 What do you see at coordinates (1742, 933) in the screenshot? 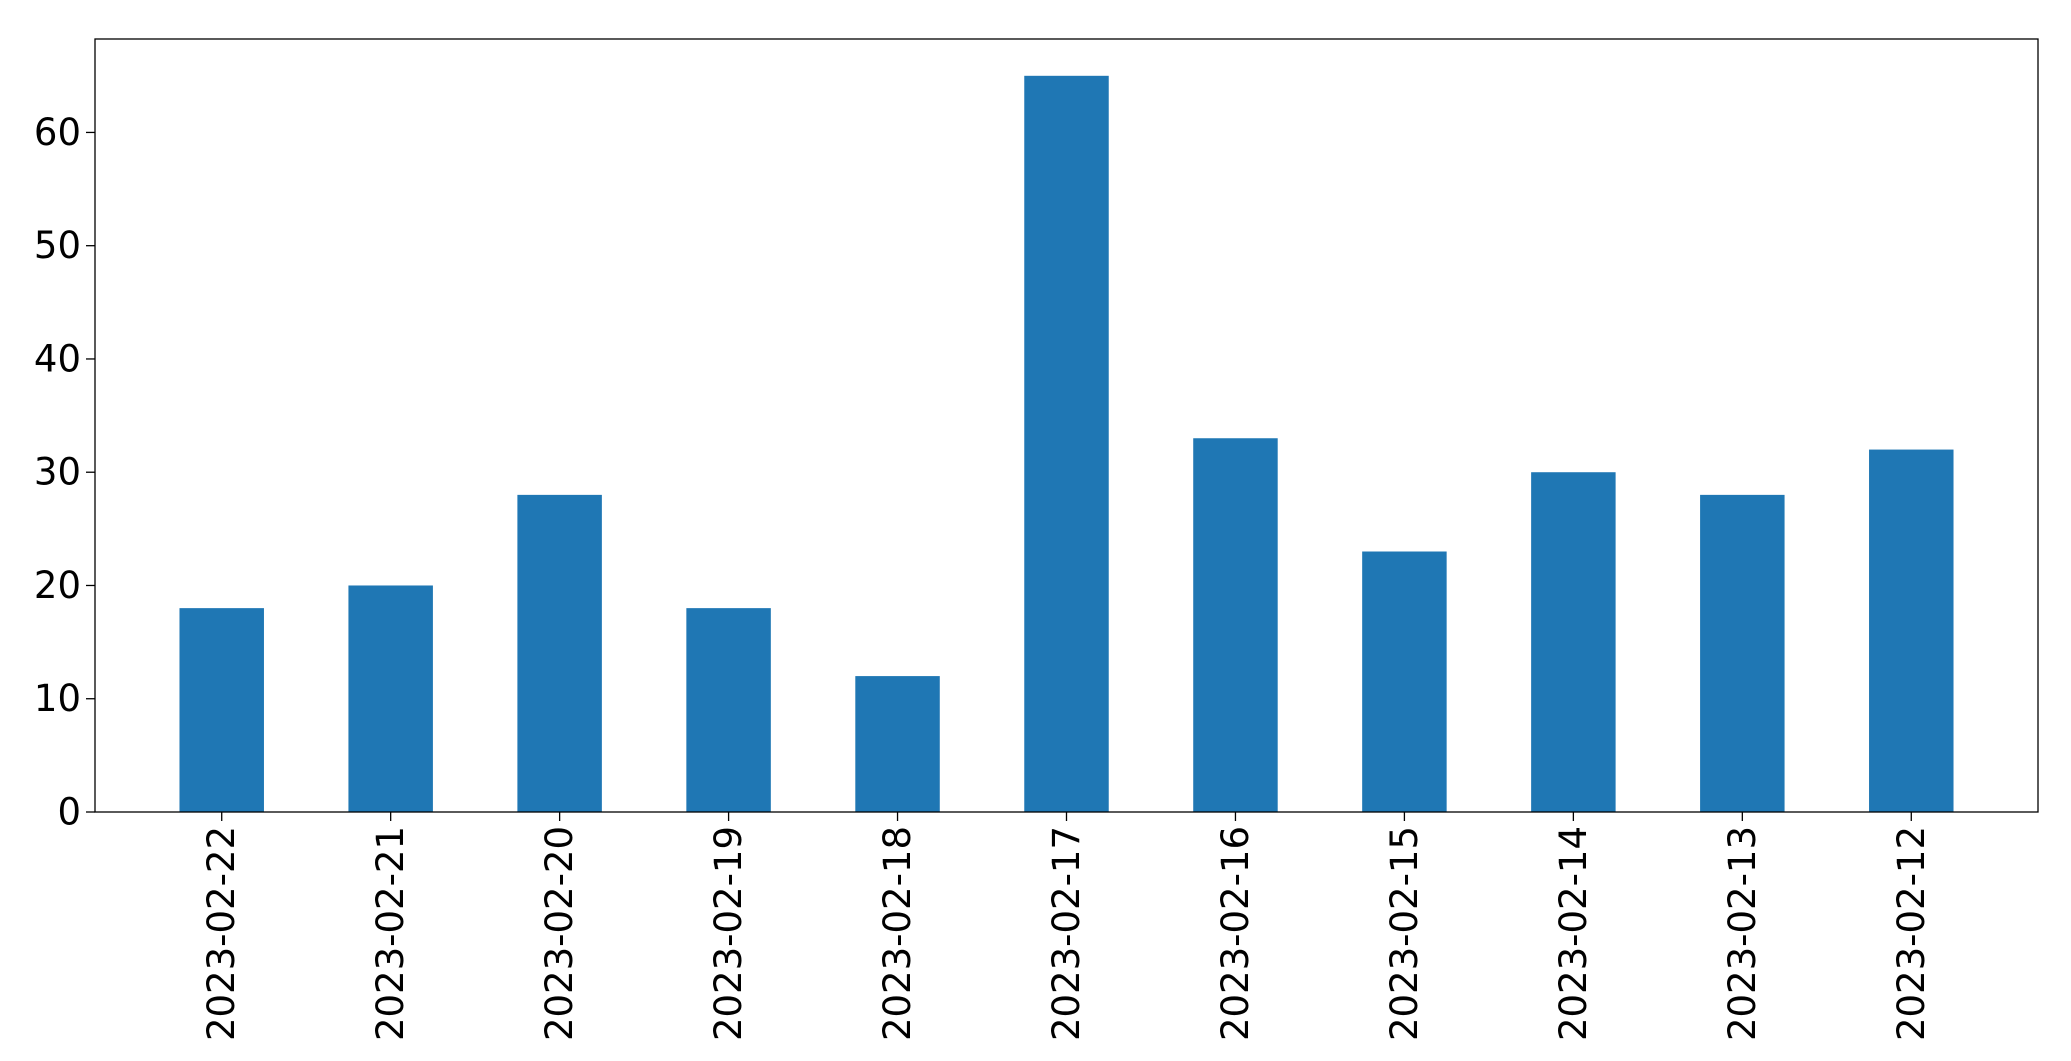
I see `x-tick-label: 2023-02-13` at bounding box center [1742, 933].